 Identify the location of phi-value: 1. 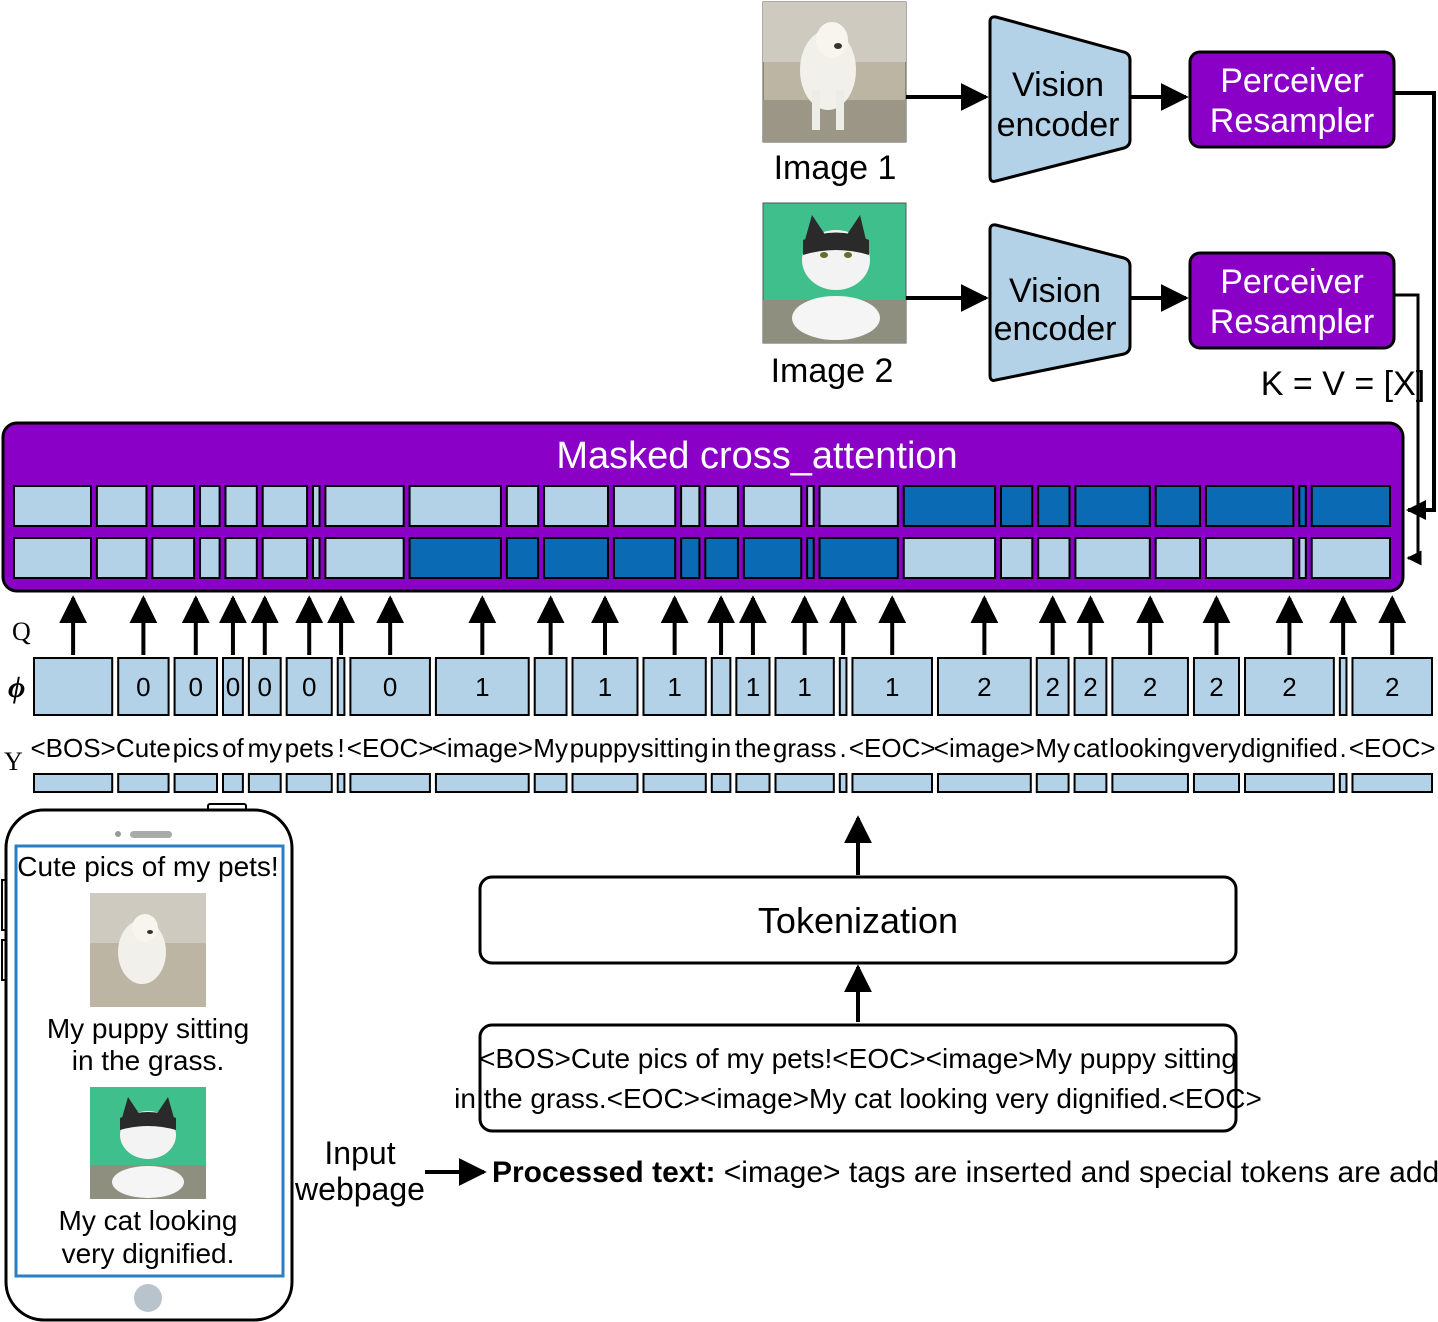
(892, 687).